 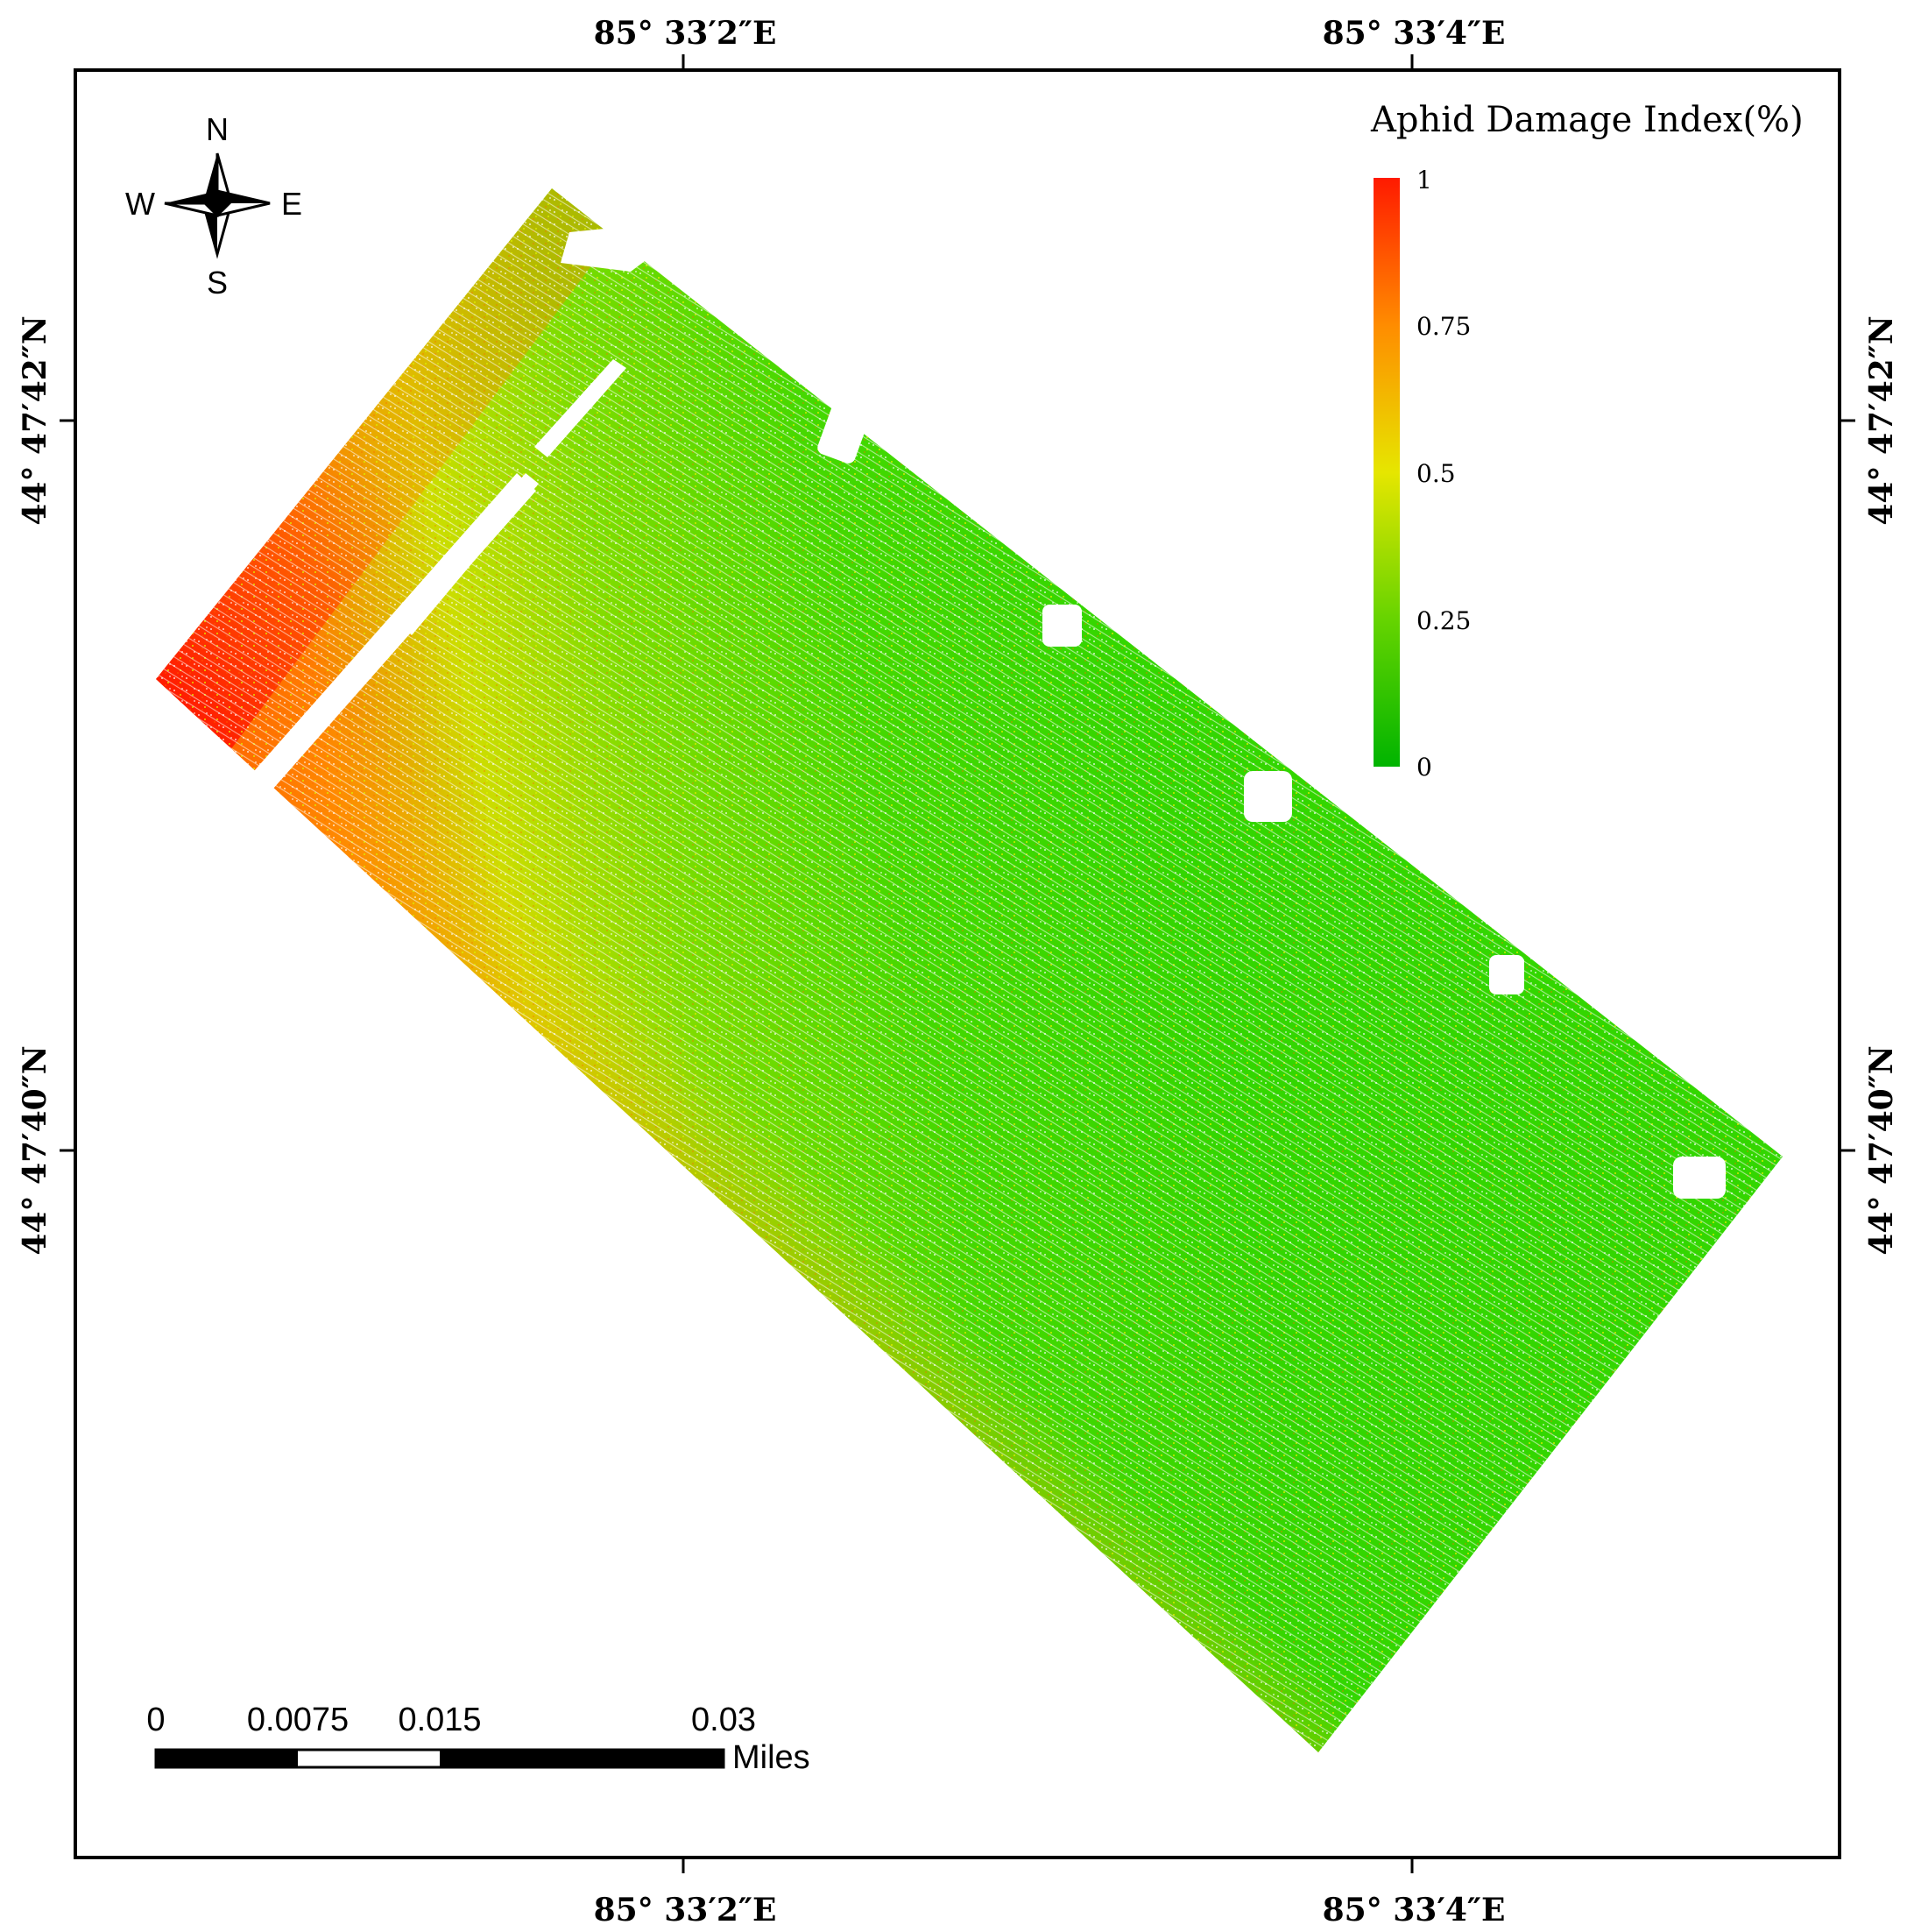 I want to click on legend-tick-1: 1, so click(x=1424, y=180).